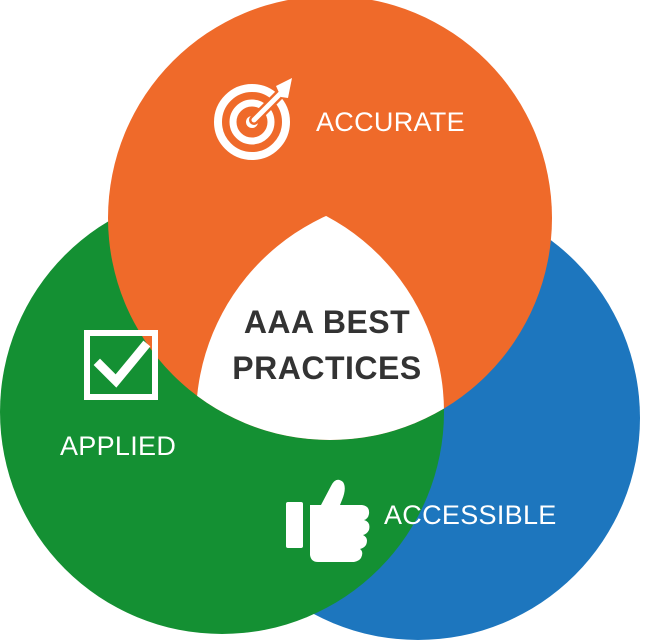  What do you see at coordinates (470, 515) in the screenshot?
I see `accessible-label: ACCESSIBLE` at bounding box center [470, 515].